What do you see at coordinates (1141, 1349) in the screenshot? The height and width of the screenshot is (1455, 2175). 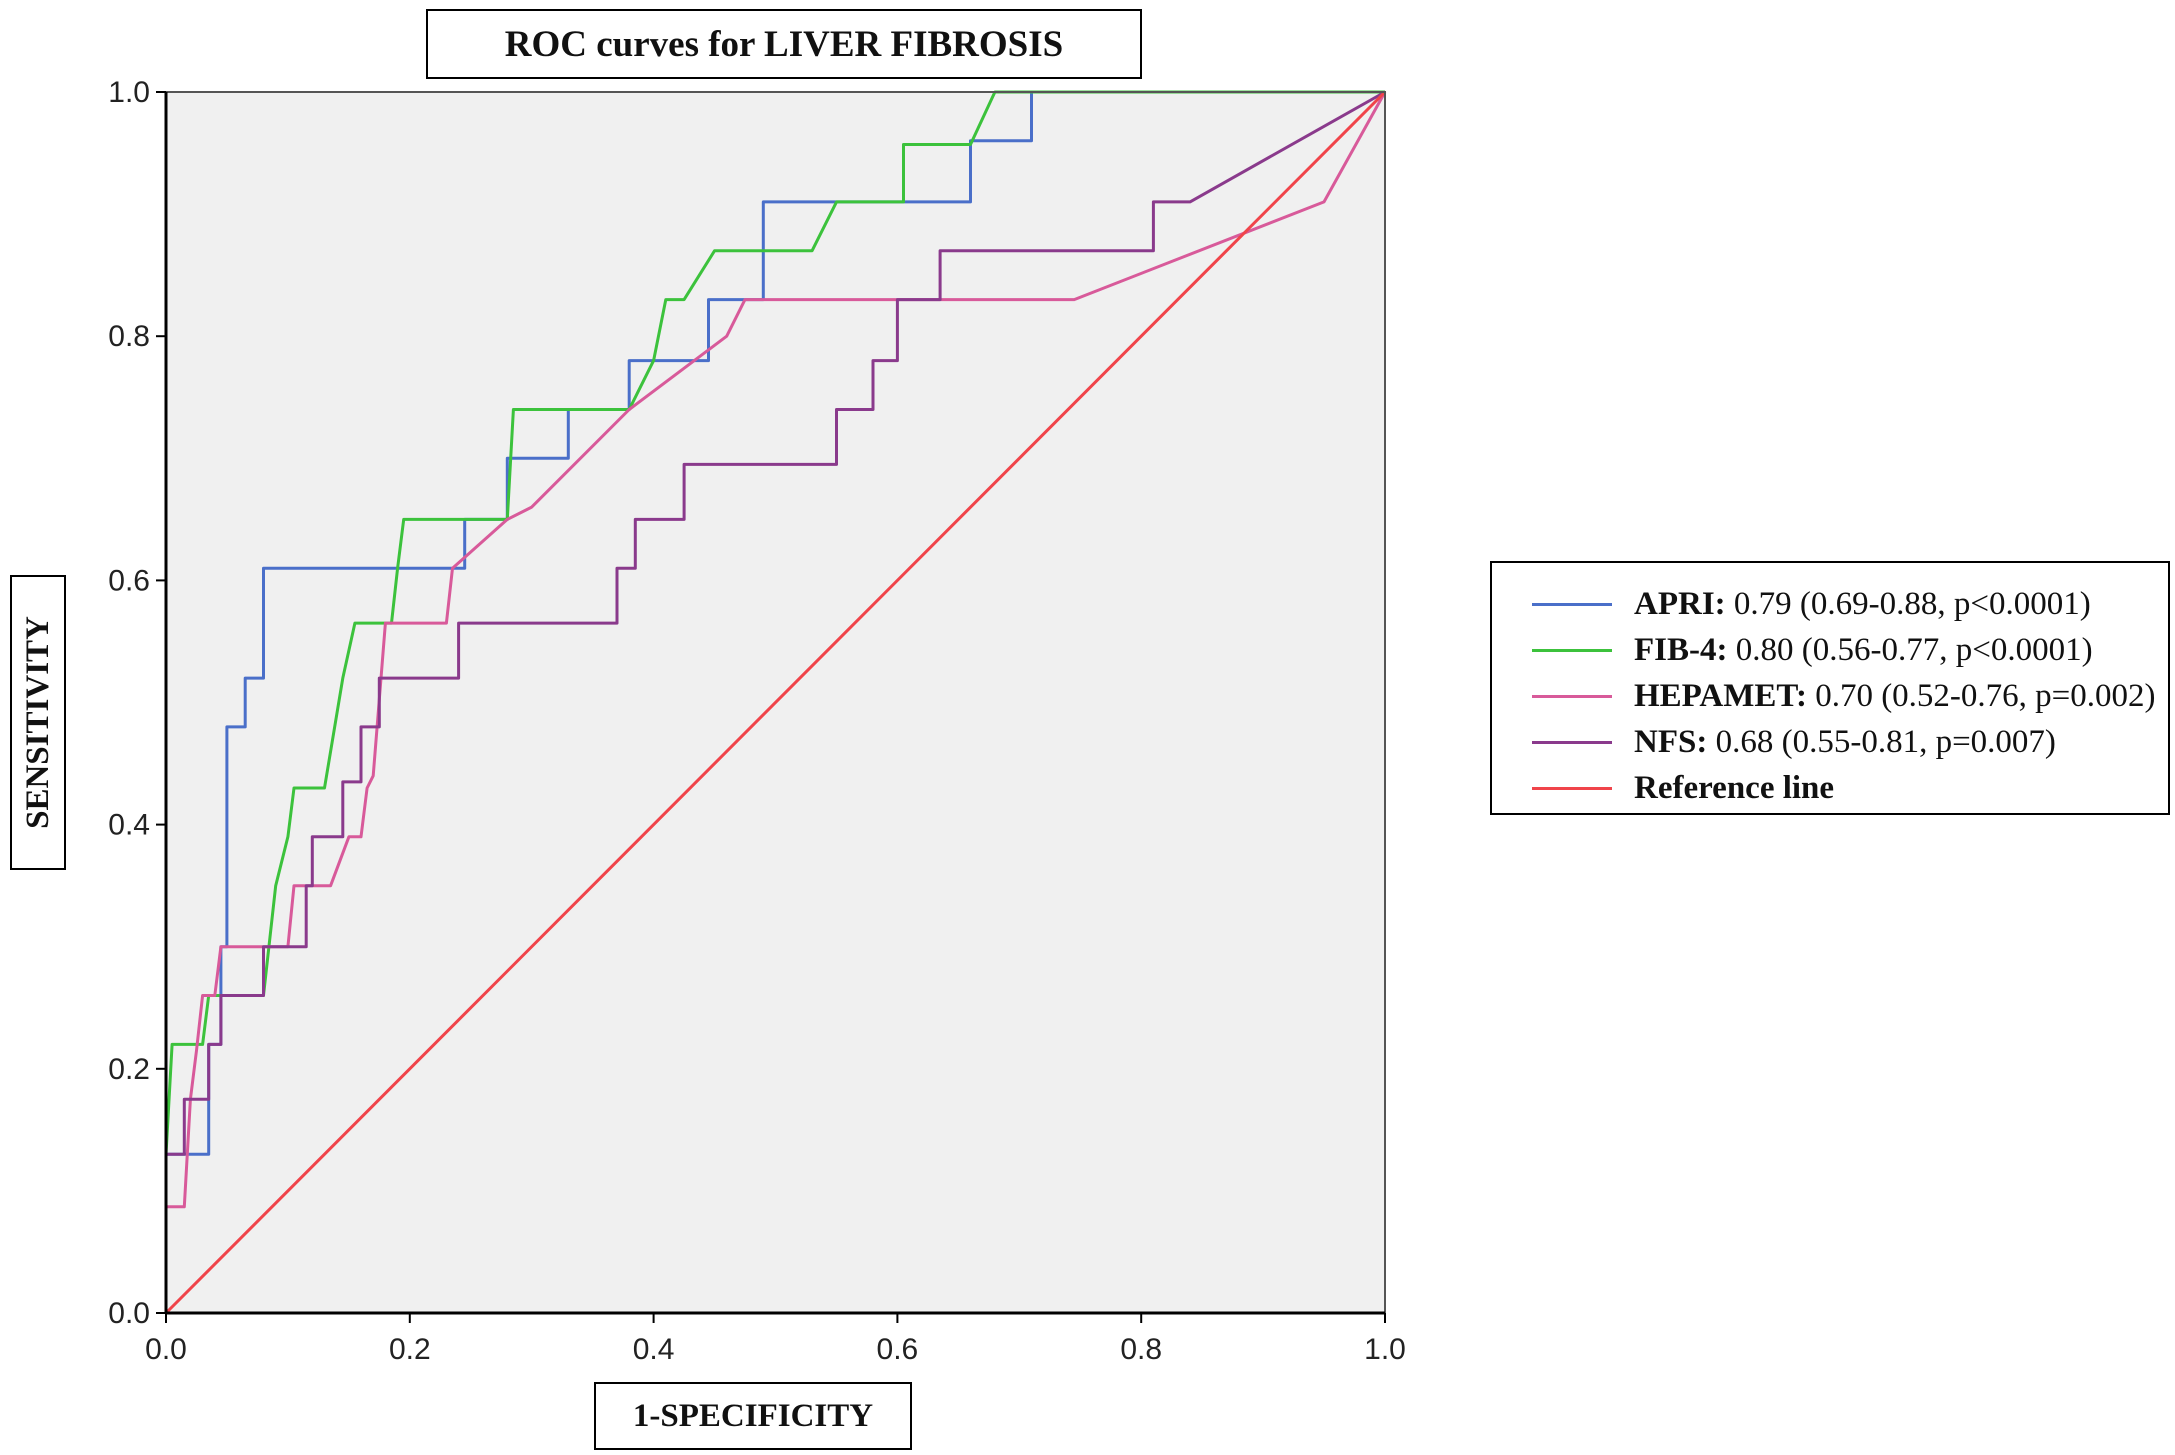 I see `x-tick-label: 0.8` at bounding box center [1141, 1349].